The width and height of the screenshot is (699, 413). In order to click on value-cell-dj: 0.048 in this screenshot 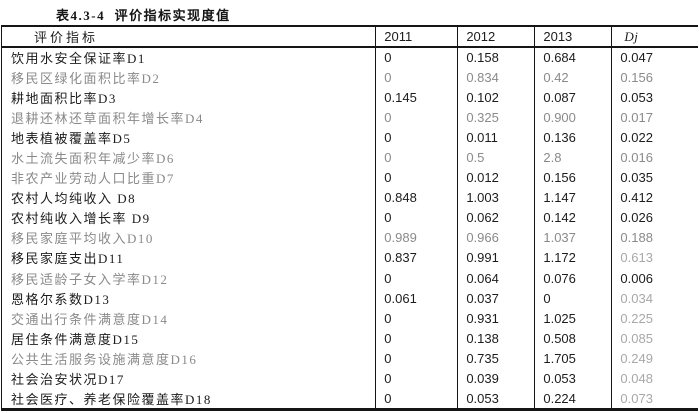, I will do `click(654, 378)`.